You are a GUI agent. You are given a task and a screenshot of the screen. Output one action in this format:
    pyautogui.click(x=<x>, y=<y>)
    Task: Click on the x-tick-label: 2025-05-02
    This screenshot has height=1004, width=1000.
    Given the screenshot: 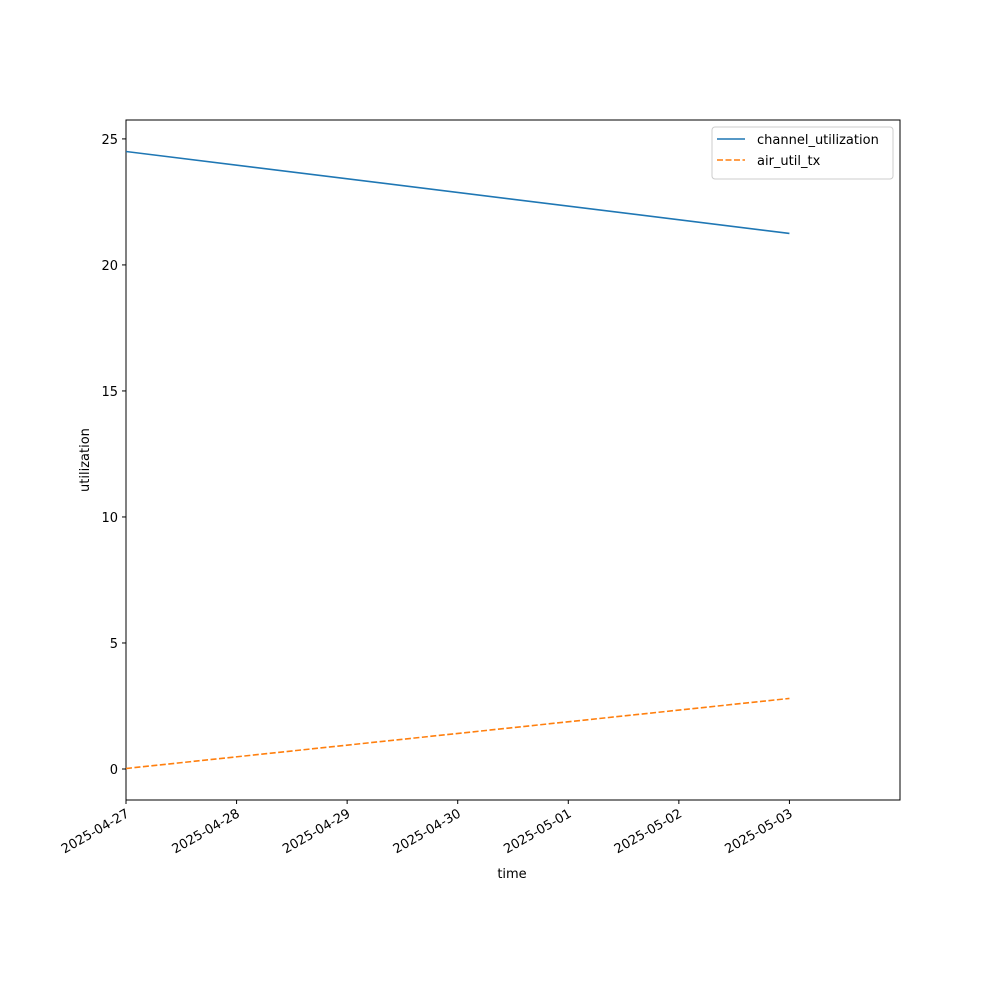 What is the action you would take?
    pyautogui.click(x=648, y=831)
    